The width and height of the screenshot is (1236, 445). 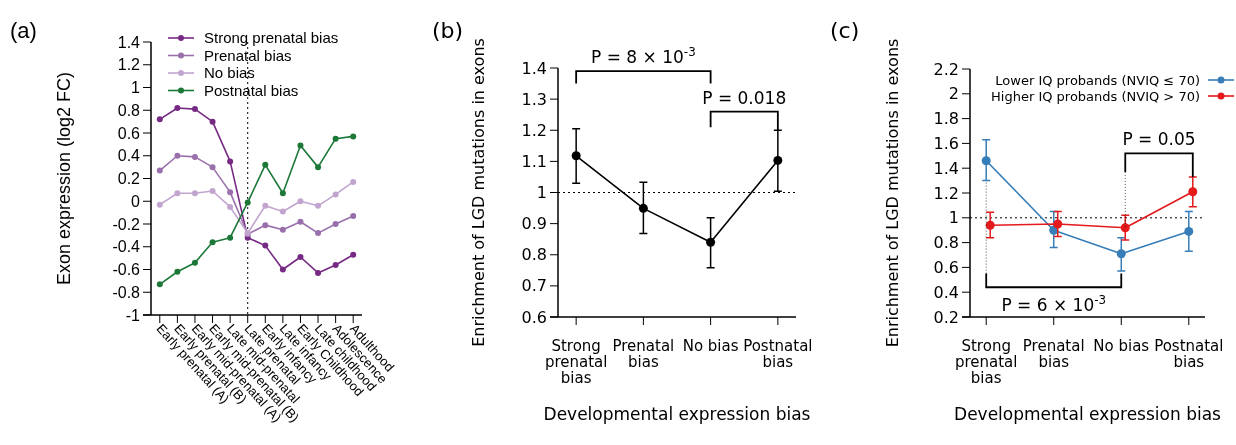 What do you see at coordinates (23, 30) in the screenshot?
I see `chart-title: (a)` at bounding box center [23, 30].